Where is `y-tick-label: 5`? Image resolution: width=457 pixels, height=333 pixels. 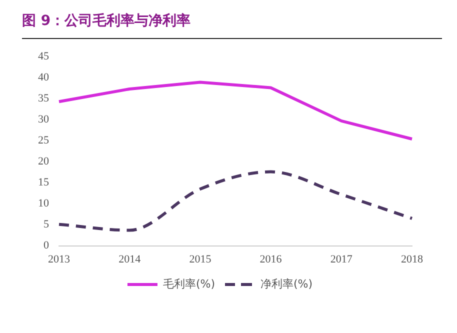 y-tick-label: 5 is located at coordinates (47, 224).